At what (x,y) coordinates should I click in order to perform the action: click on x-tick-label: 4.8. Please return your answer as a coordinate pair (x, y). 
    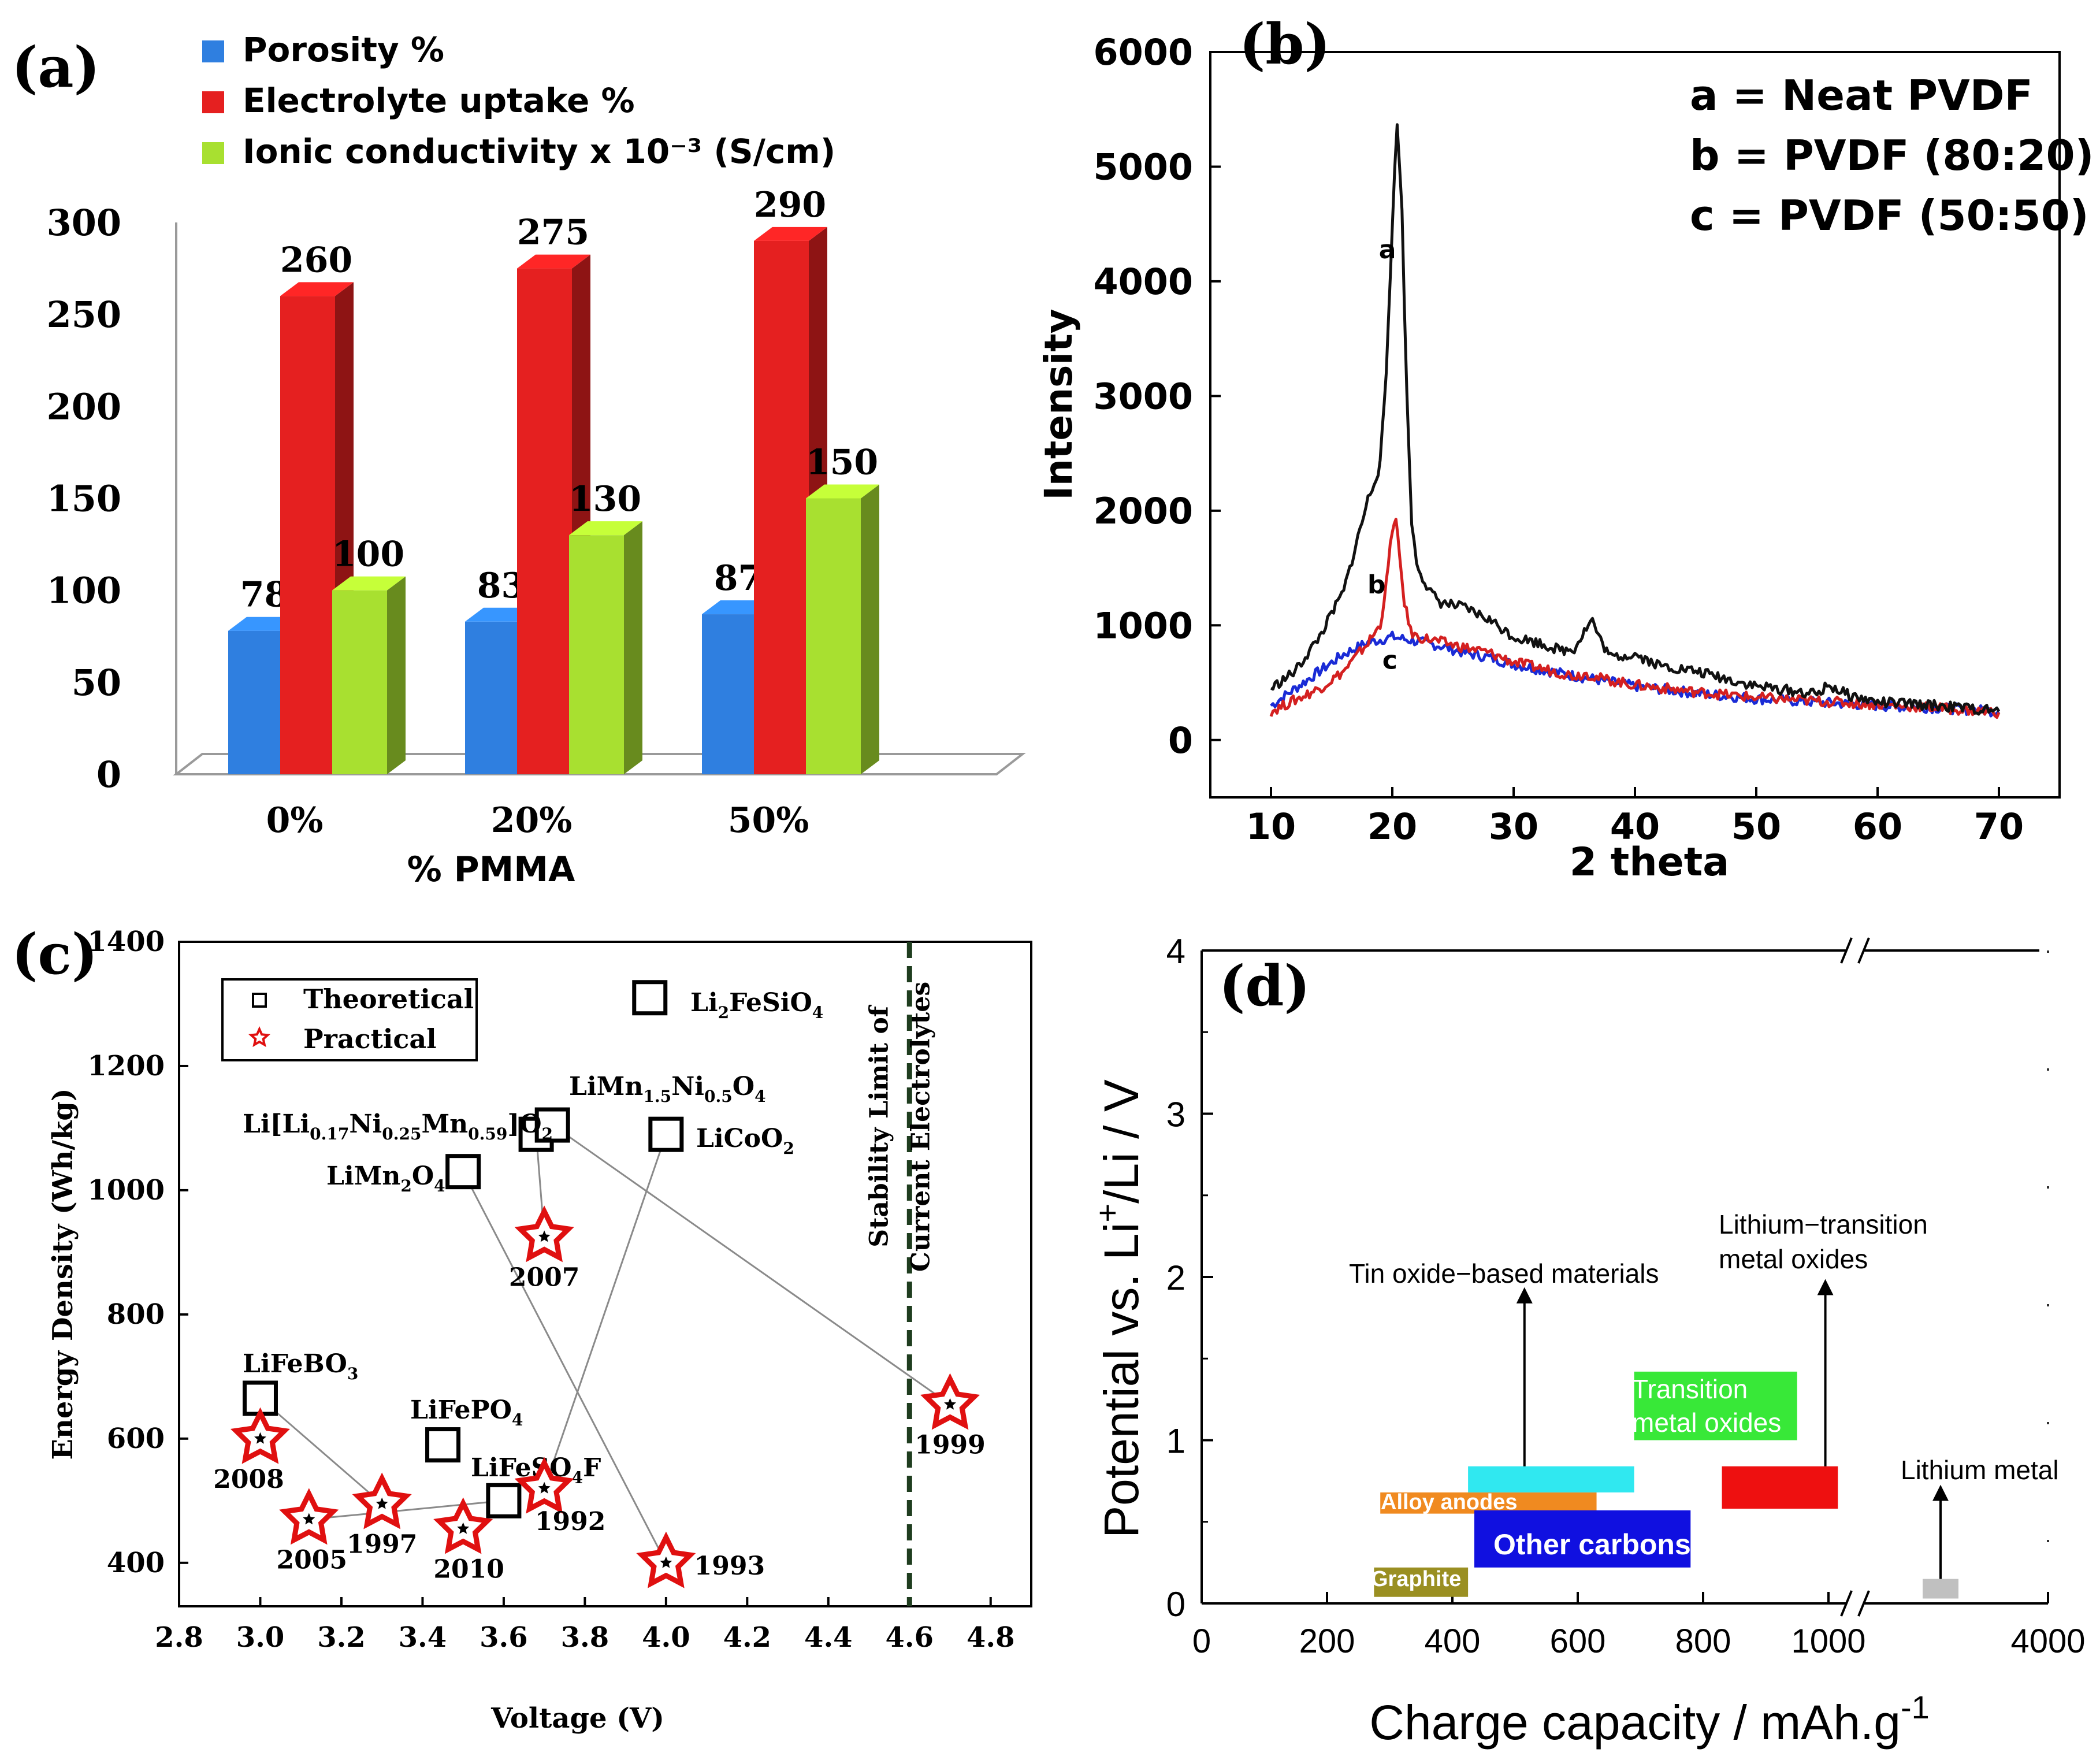
    Looking at the image, I should click on (991, 1638).